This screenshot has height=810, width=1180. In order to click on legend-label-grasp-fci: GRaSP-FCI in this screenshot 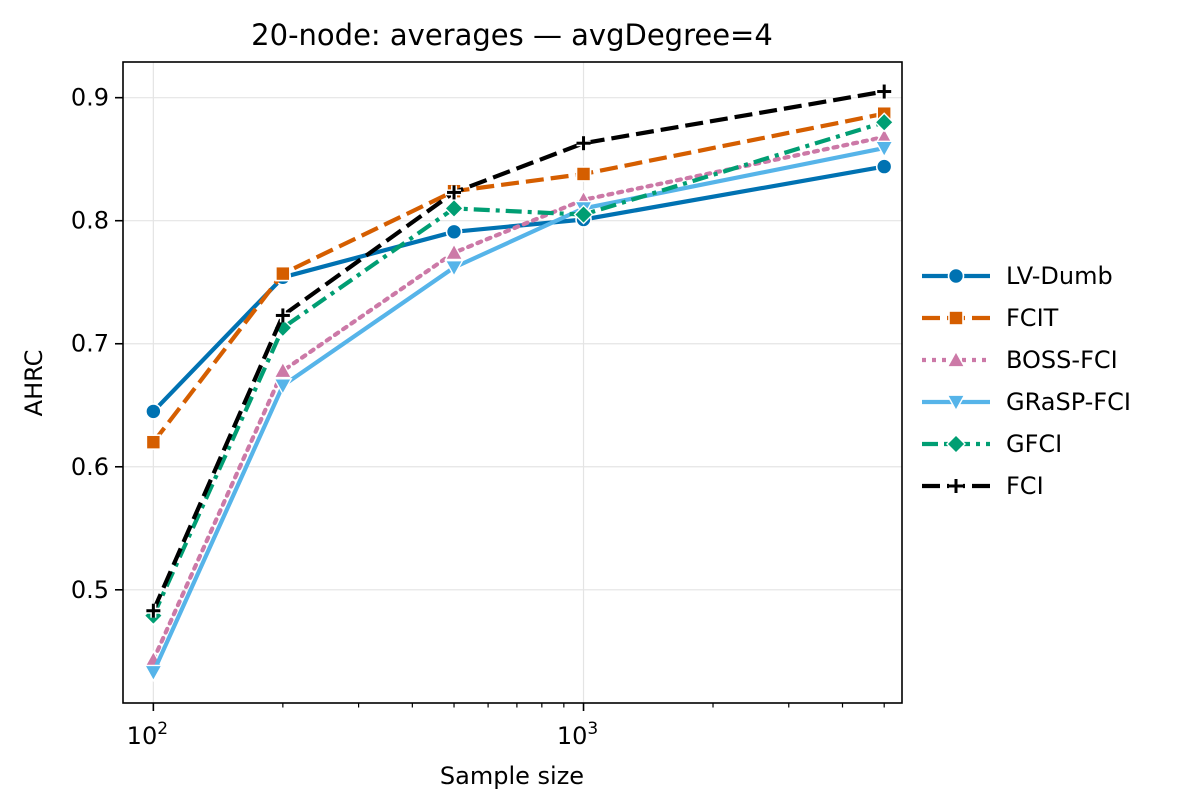, I will do `click(1068, 402)`.